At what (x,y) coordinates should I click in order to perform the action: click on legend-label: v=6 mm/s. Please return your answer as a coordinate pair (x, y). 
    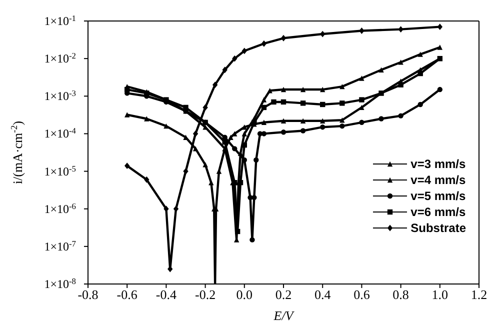
    Looking at the image, I should click on (438, 212).